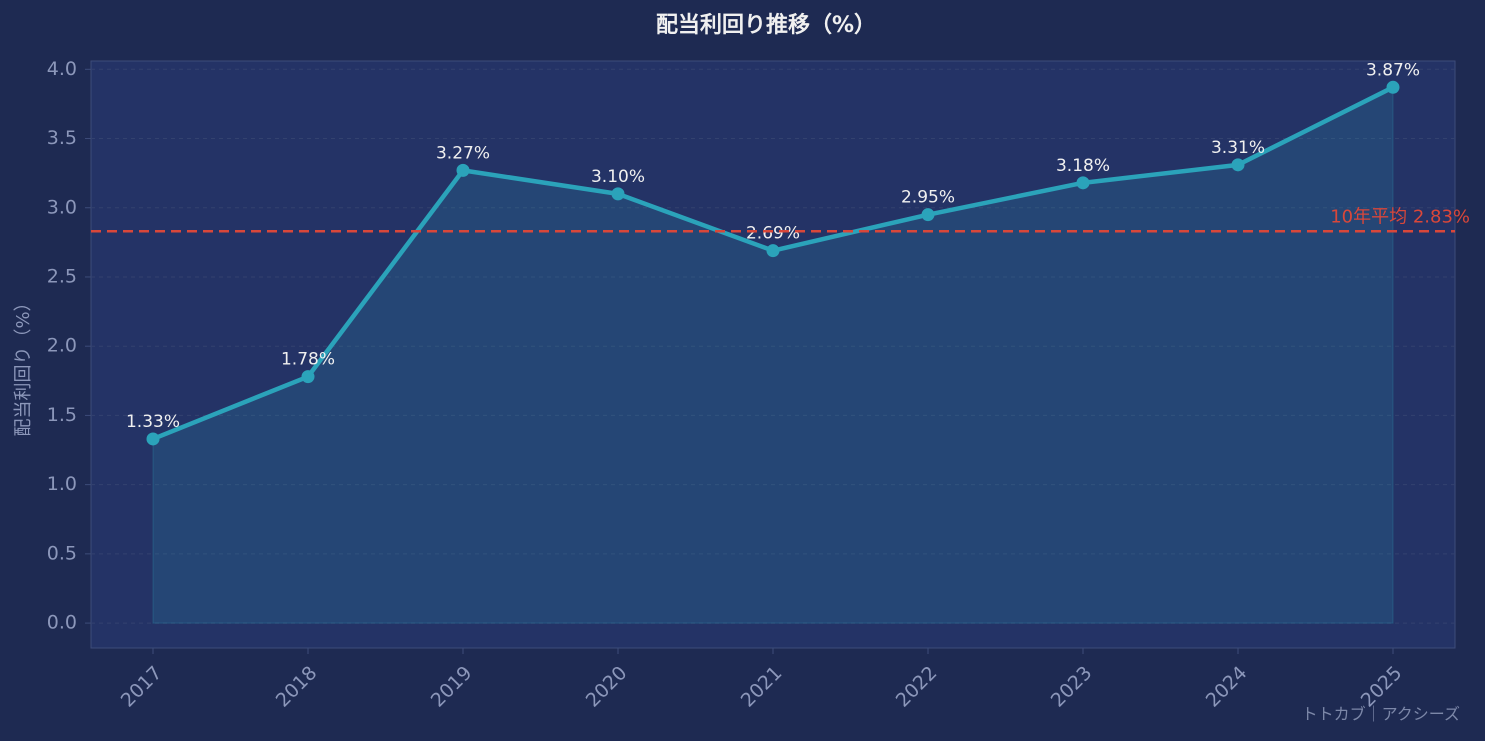 The image size is (1485, 741). What do you see at coordinates (62, 207) in the screenshot?
I see `y-tick-label: 3.0` at bounding box center [62, 207].